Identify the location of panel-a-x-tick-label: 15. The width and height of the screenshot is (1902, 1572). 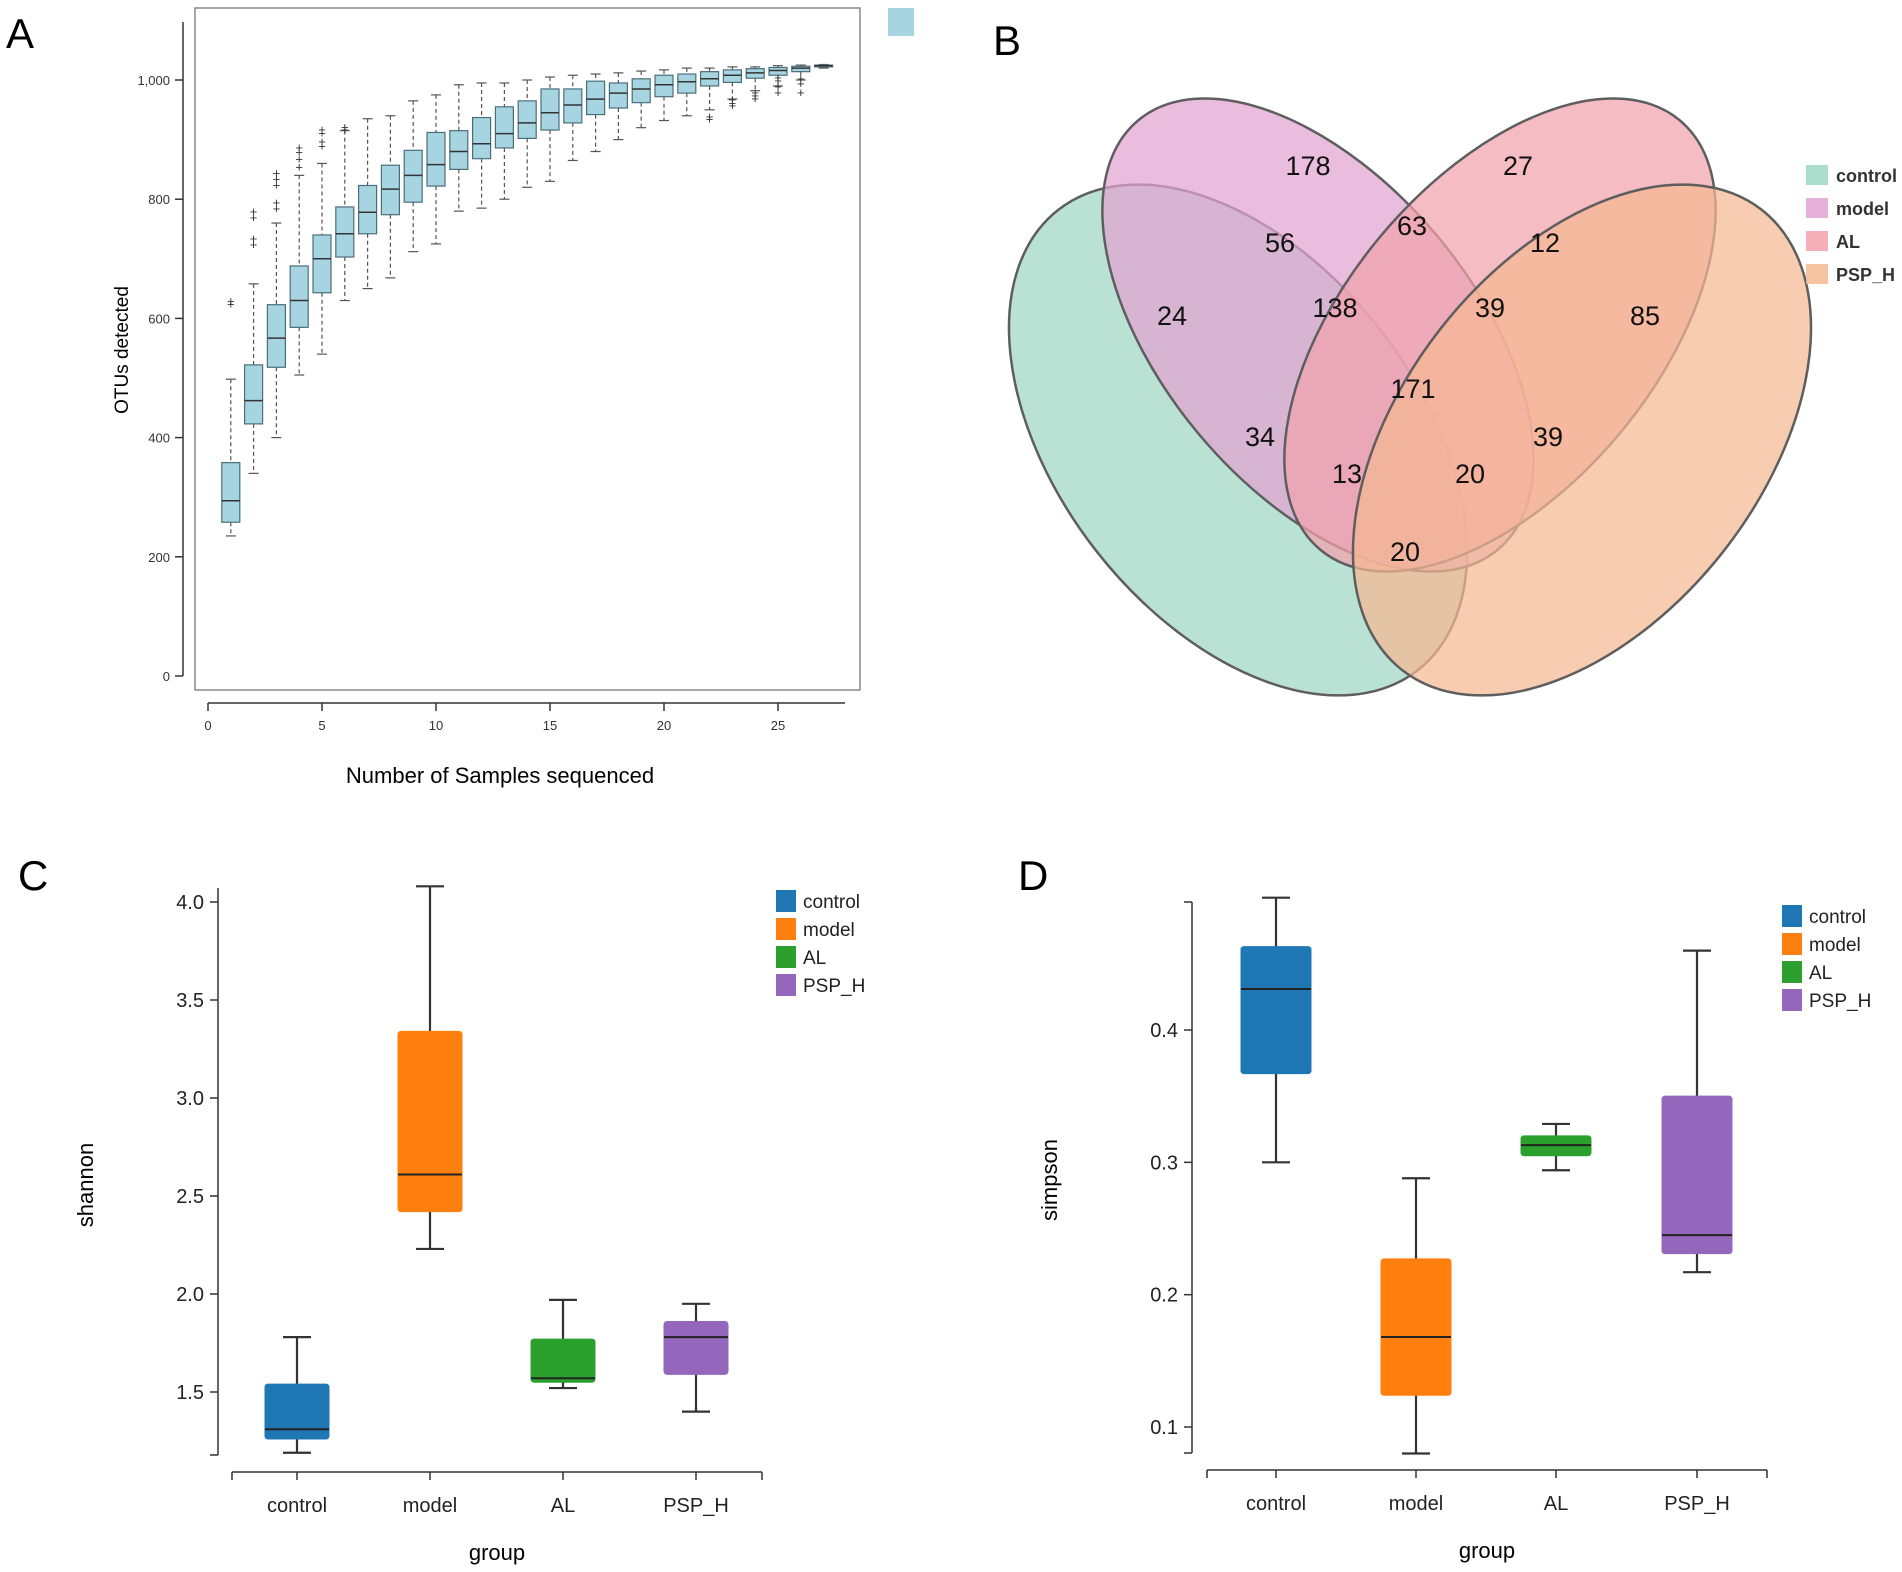
(550, 725).